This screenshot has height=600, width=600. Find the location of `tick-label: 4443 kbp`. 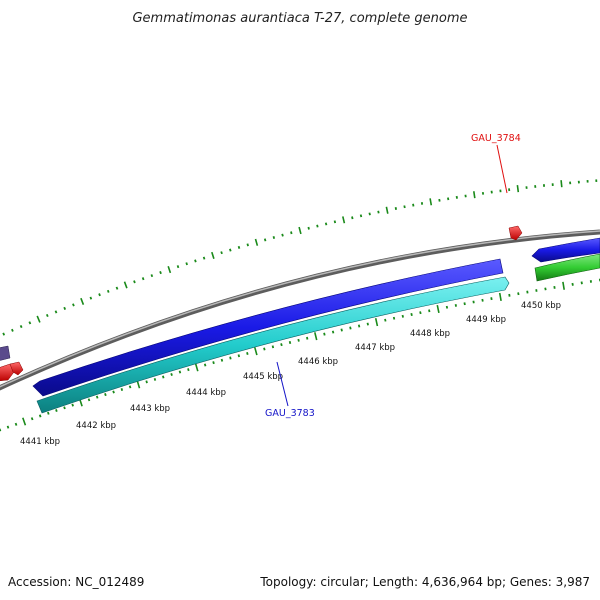

tick-label: 4443 kbp is located at coordinates (150, 409).